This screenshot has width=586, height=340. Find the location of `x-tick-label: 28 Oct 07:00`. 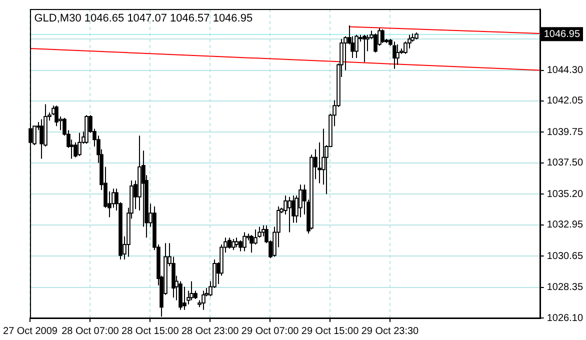

x-tick-label: 28 Oct 07:00 is located at coordinates (91, 331).